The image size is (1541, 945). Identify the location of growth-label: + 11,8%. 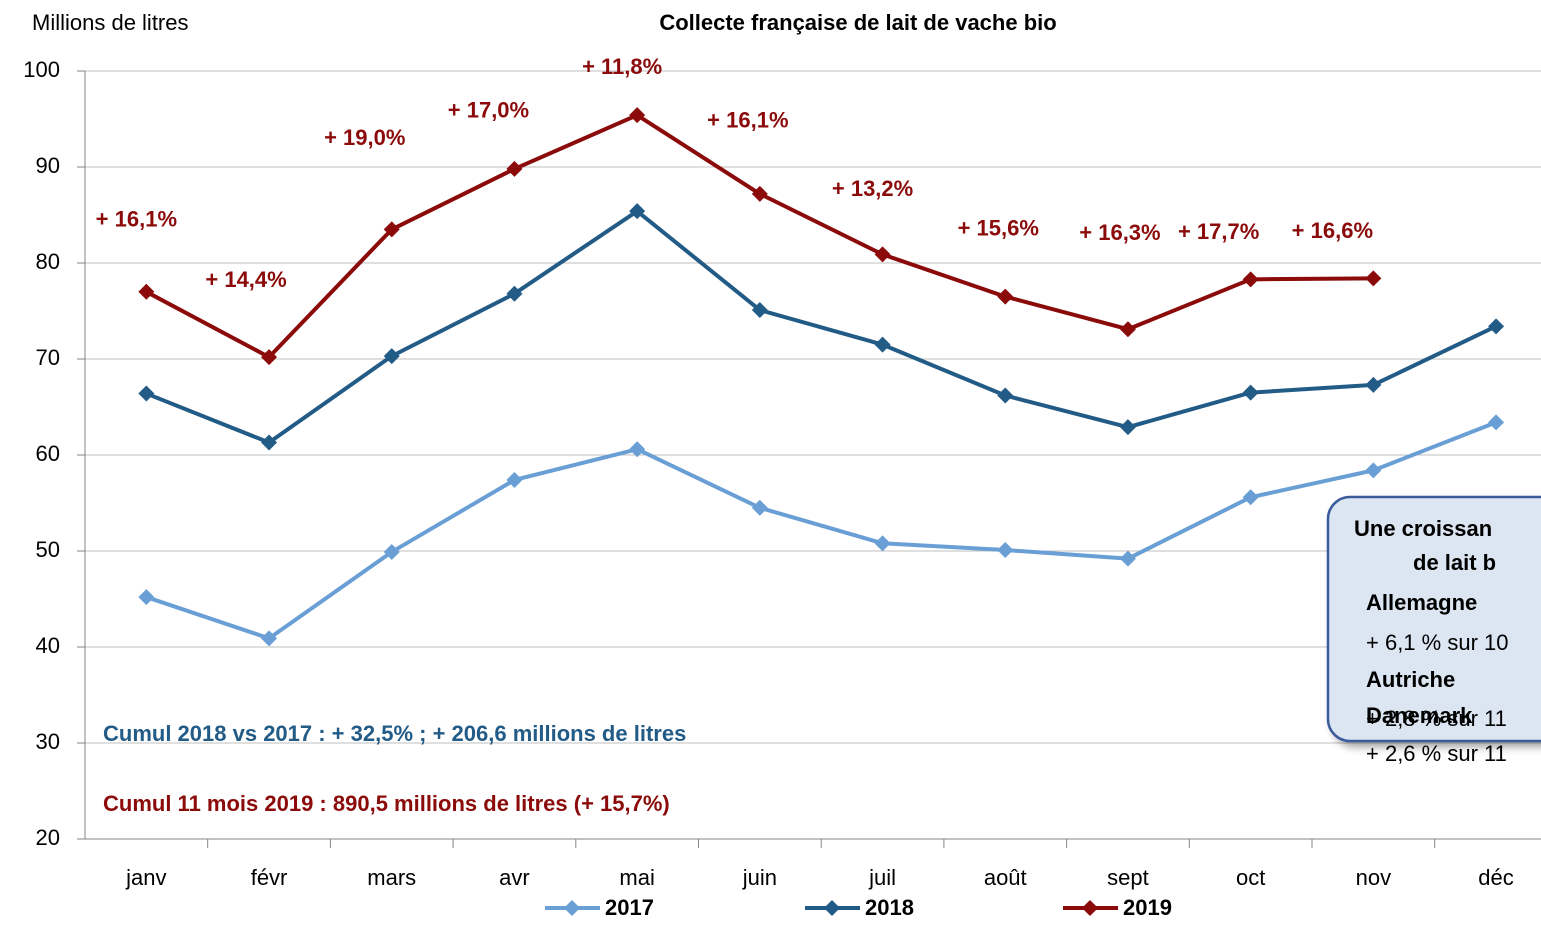
(622, 66).